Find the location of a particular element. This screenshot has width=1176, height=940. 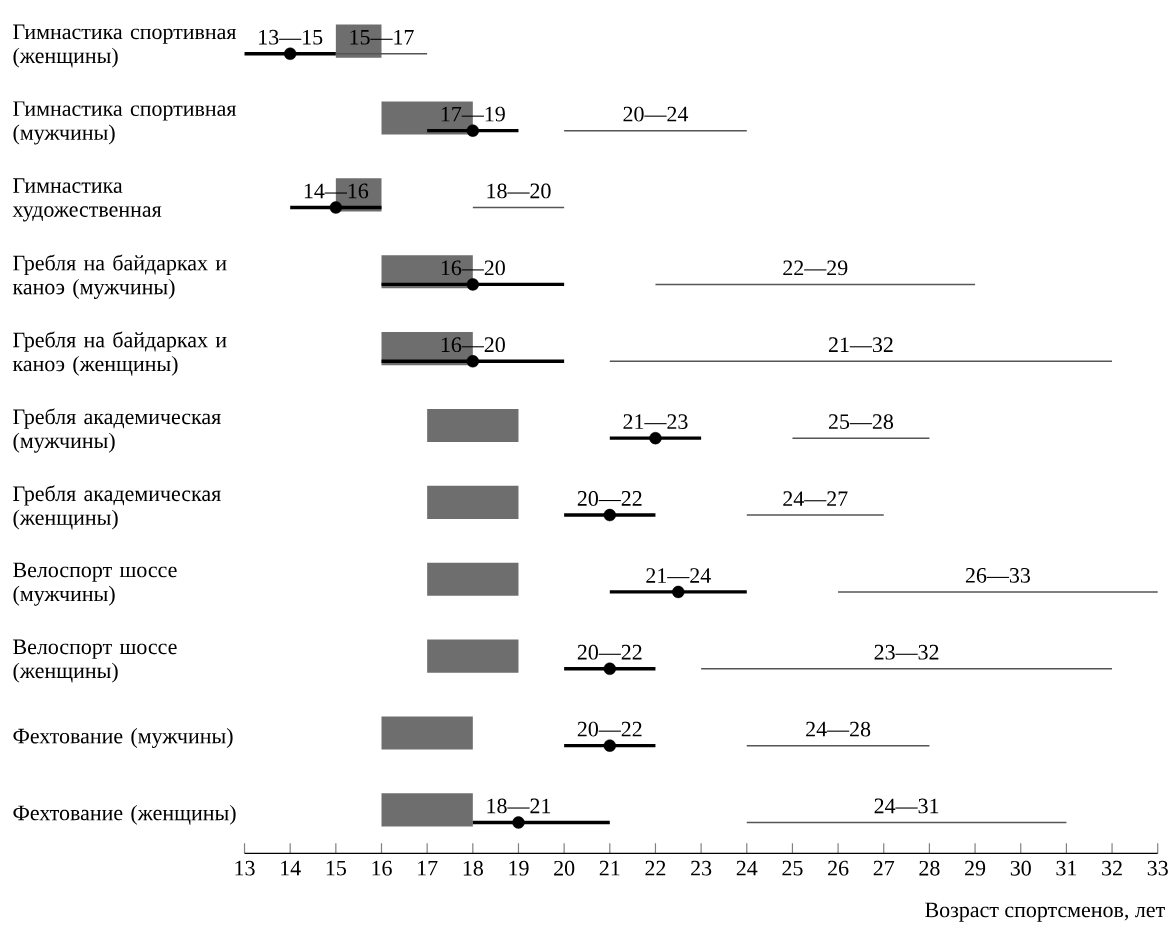

y-tick-label: Гимнастика спортивная (женщины) is located at coordinates (125, 46).